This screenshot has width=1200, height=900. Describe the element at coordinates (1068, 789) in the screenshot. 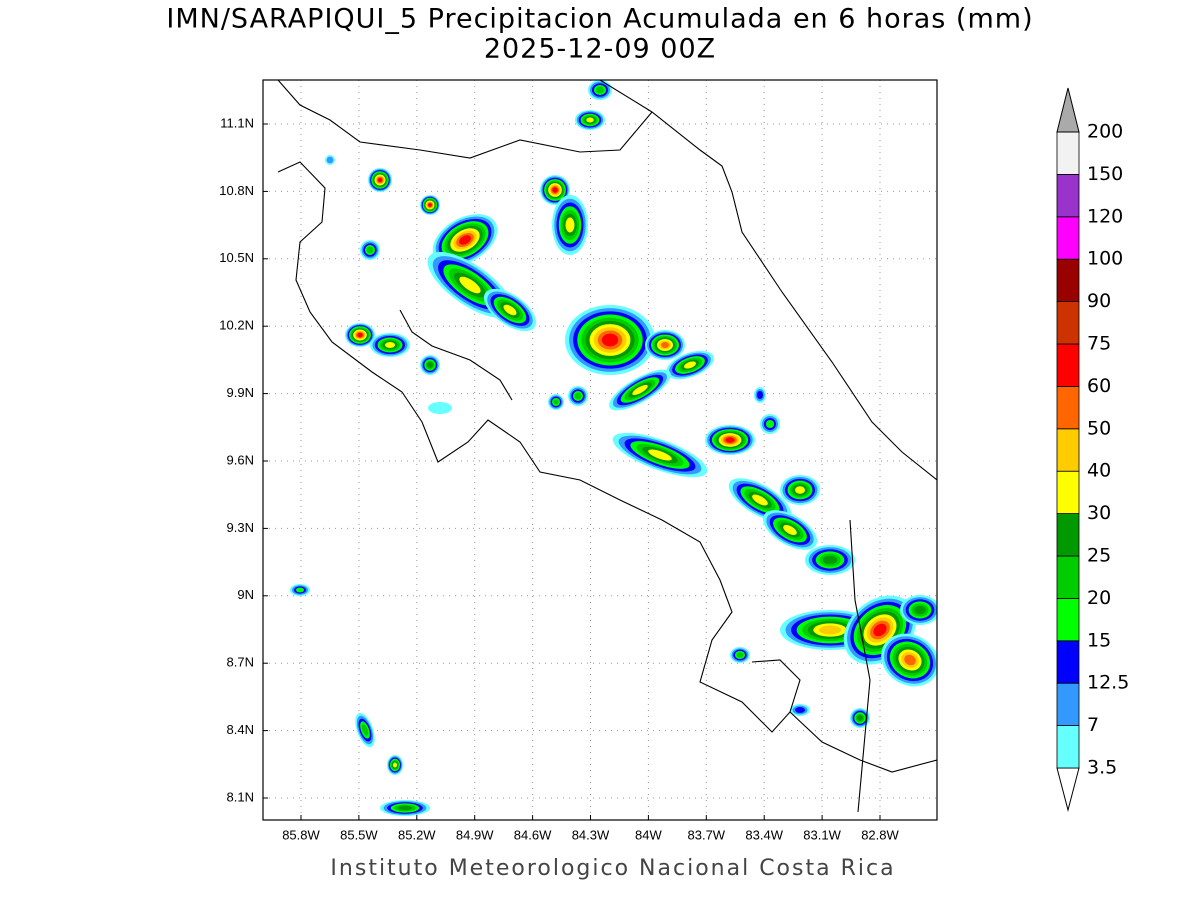

I see `colorbar-min-triangle` at that location.